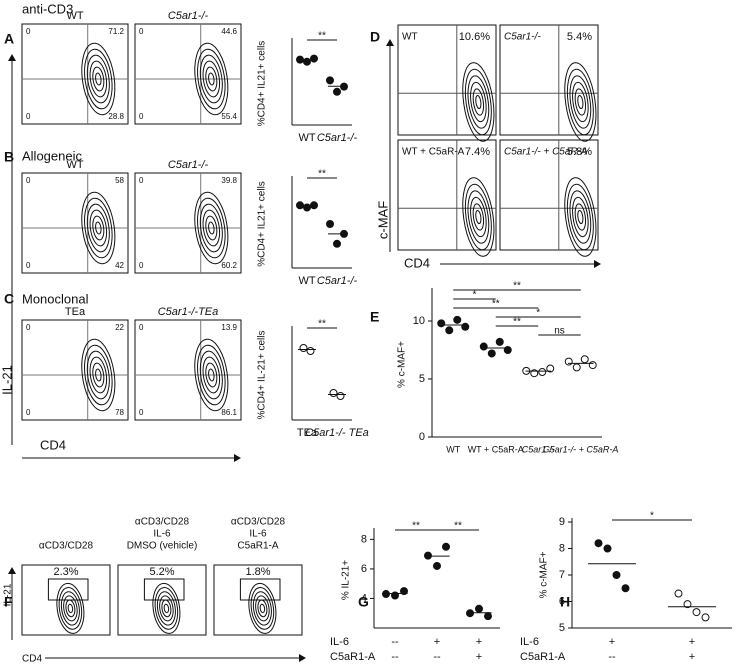 The image size is (742, 667). I want to click on plot-value: 7.4%, so click(477, 152).